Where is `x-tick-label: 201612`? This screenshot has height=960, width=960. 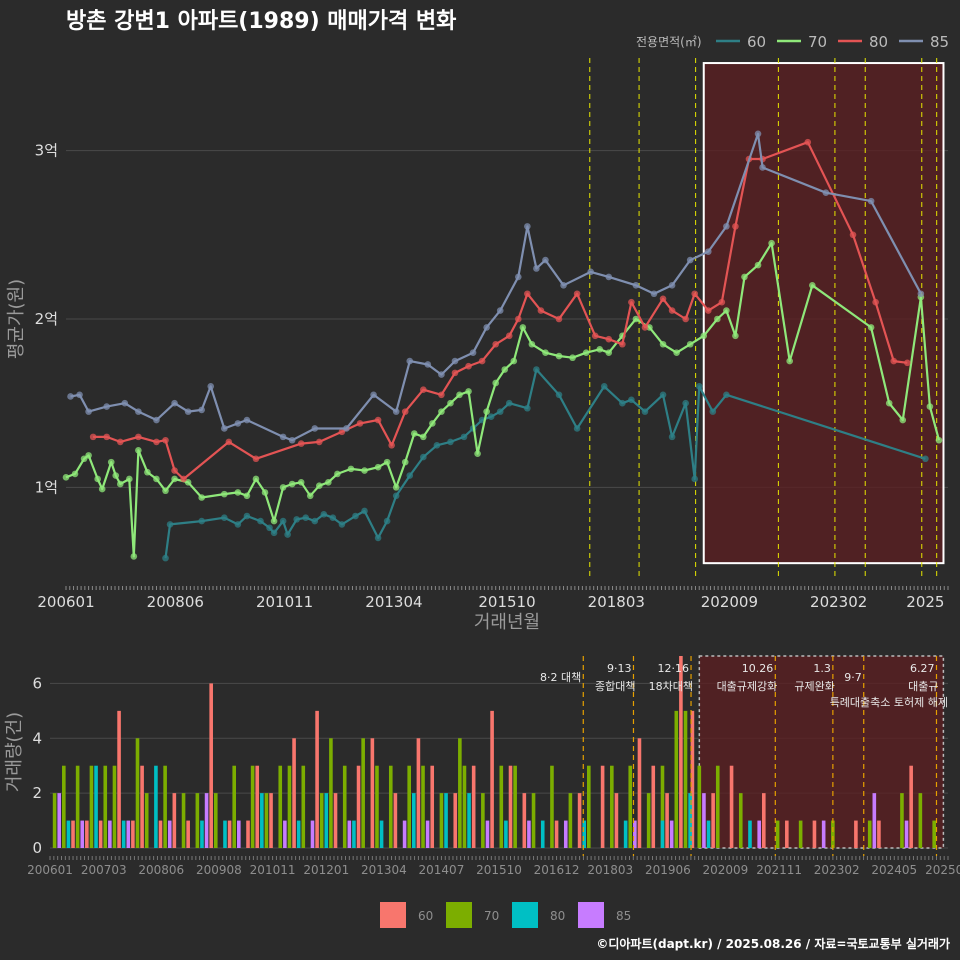
x-tick-label: 201612 is located at coordinates (557, 870).